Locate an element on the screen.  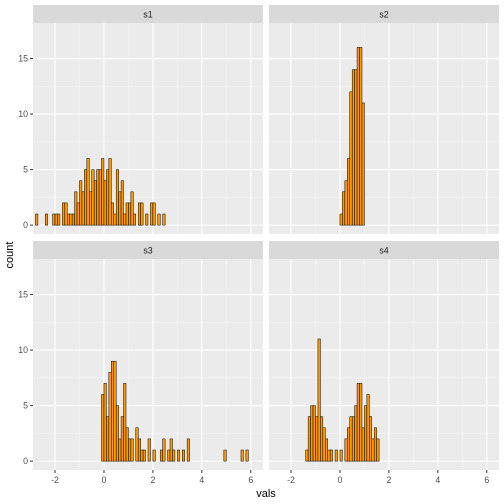
x-tick-label: 6 is located at coordinates (250, 480).